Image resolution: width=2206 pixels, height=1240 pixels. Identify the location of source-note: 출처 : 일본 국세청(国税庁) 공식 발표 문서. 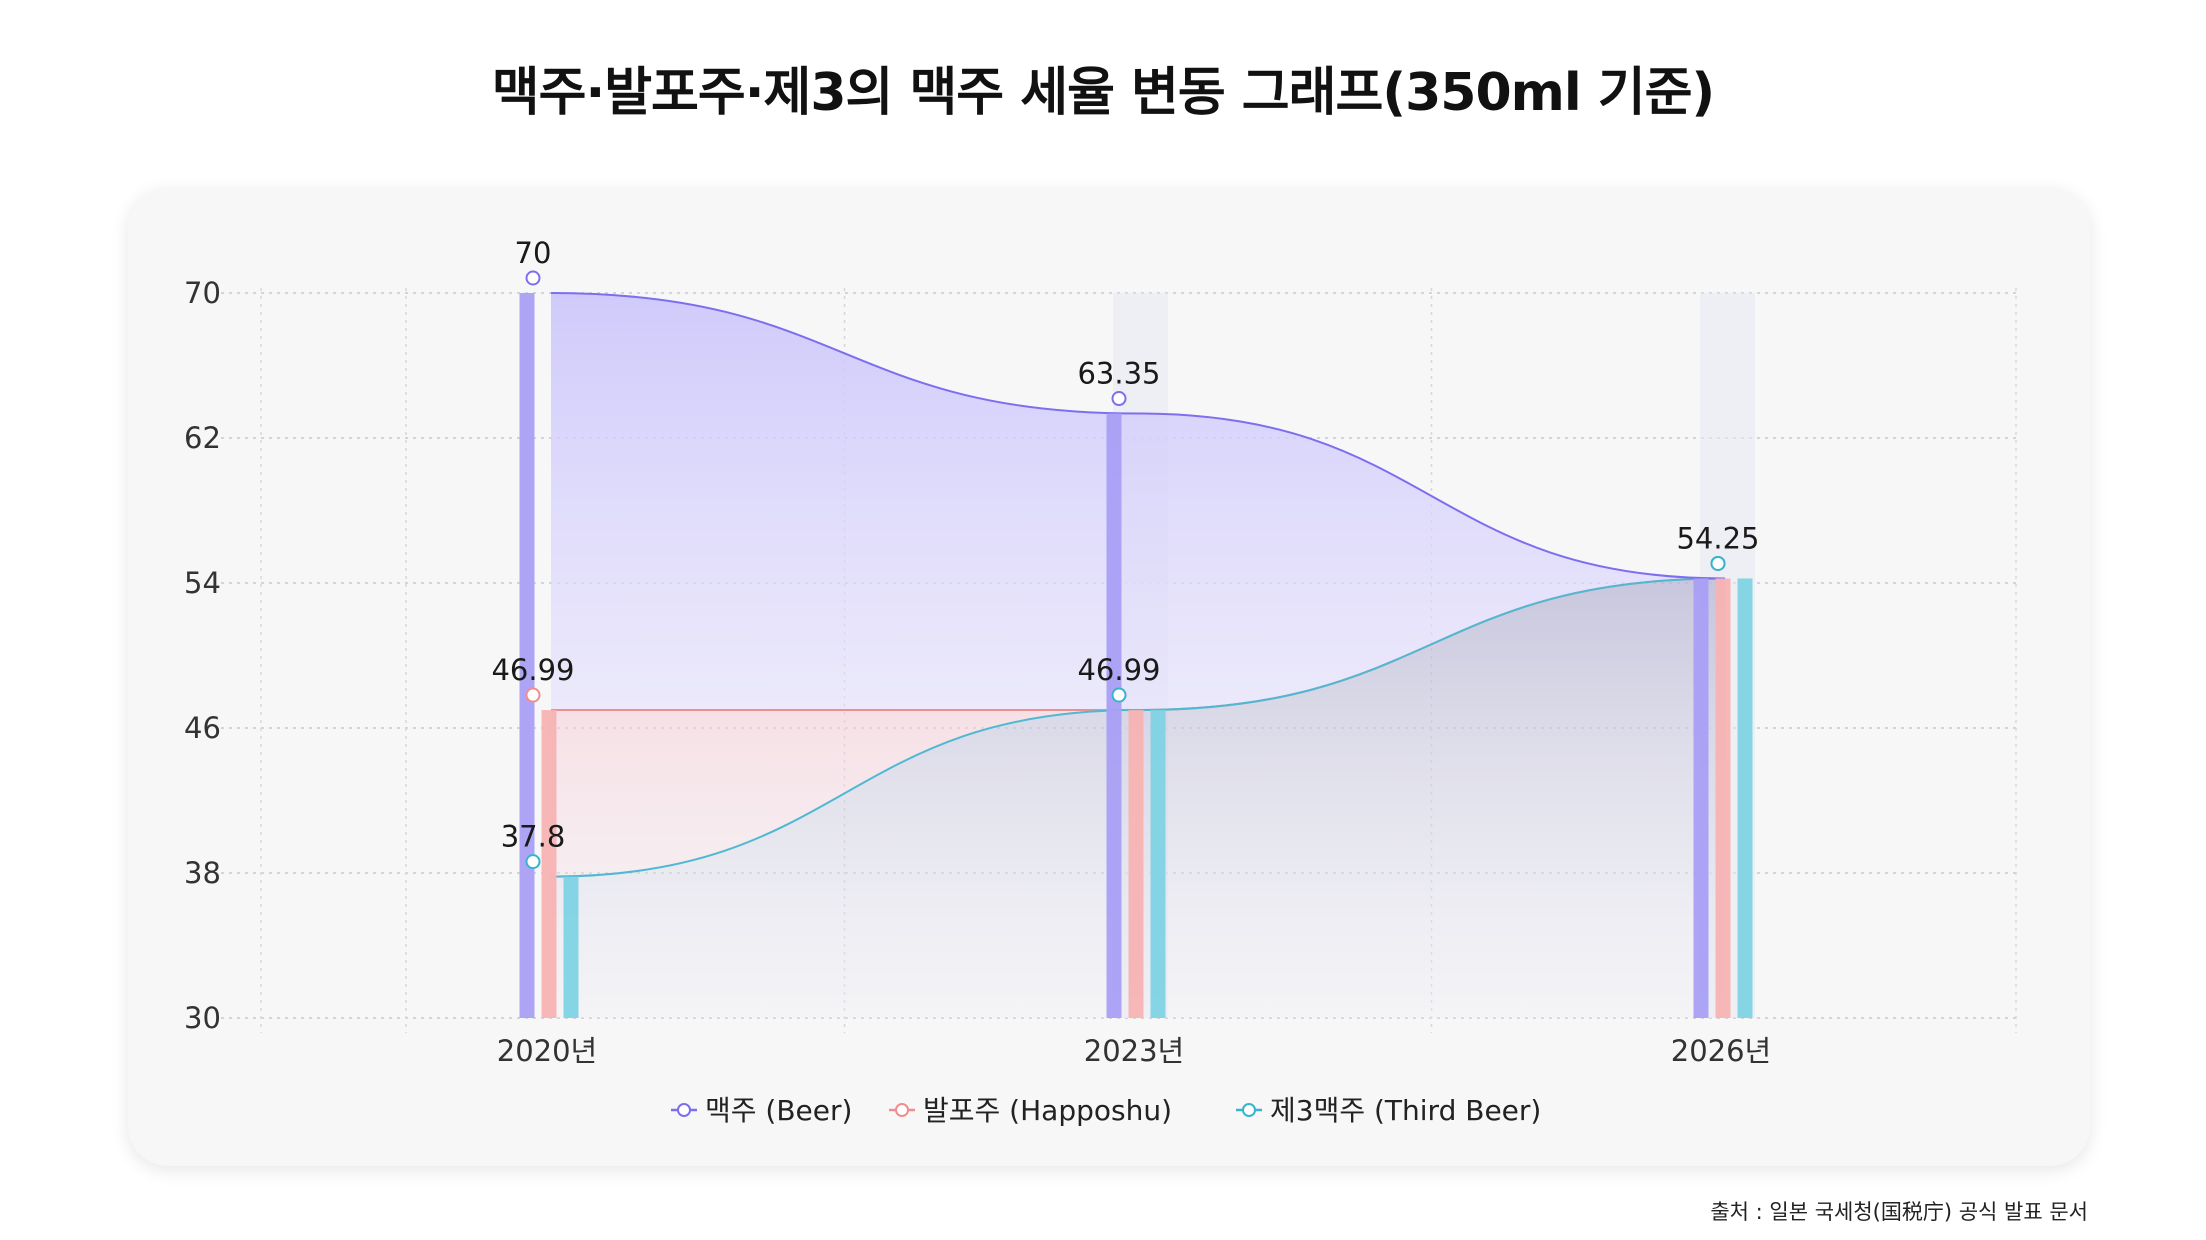
(1899, 1212).